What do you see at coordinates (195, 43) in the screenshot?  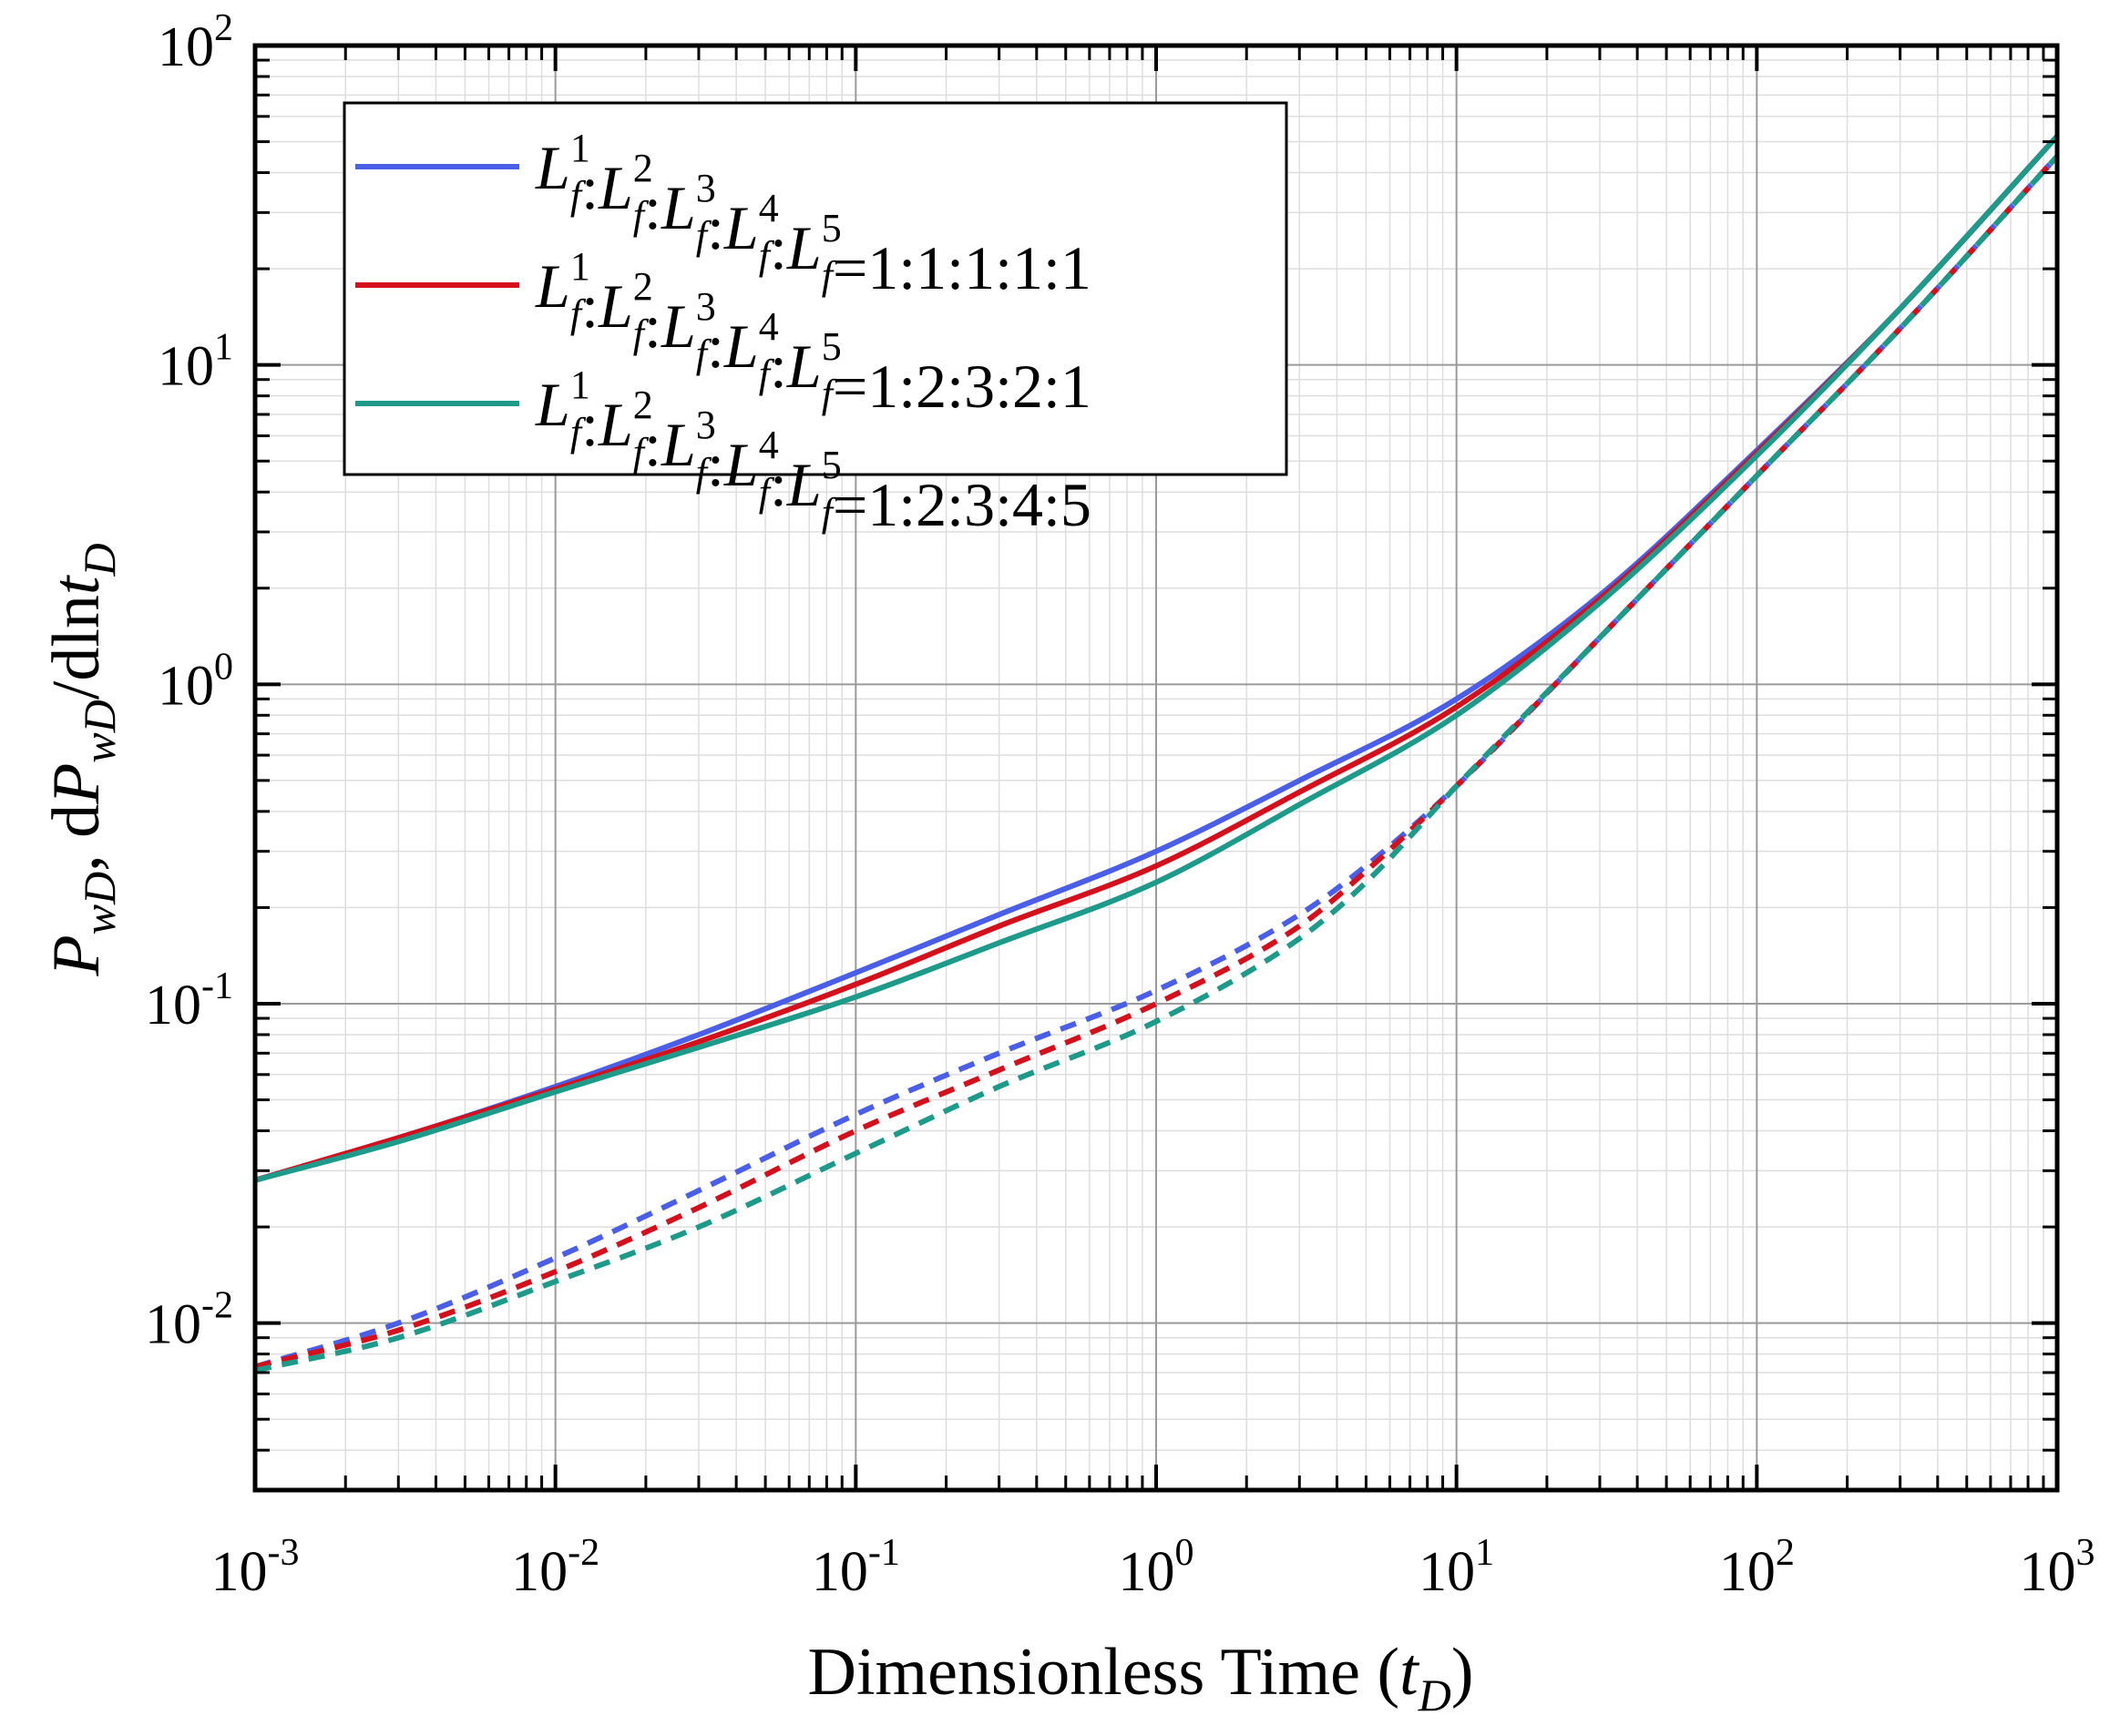 I see `y-tick-label: 10²` at bounding box center [195, 43].